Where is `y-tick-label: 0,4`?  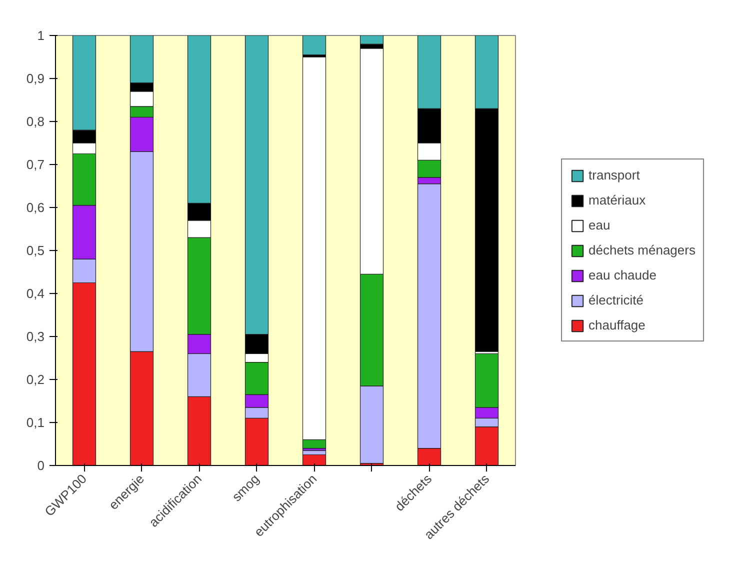
y-tick-label: 0,4 is located at coordinates (35, 293).